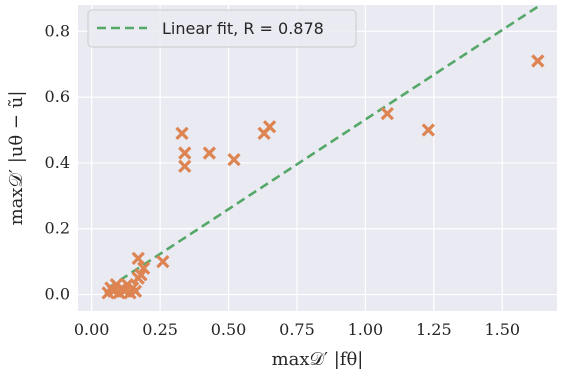 Image resolution: width=563 pixels, height=379 pixels. I want to click on legend-box, so click(222, 28).